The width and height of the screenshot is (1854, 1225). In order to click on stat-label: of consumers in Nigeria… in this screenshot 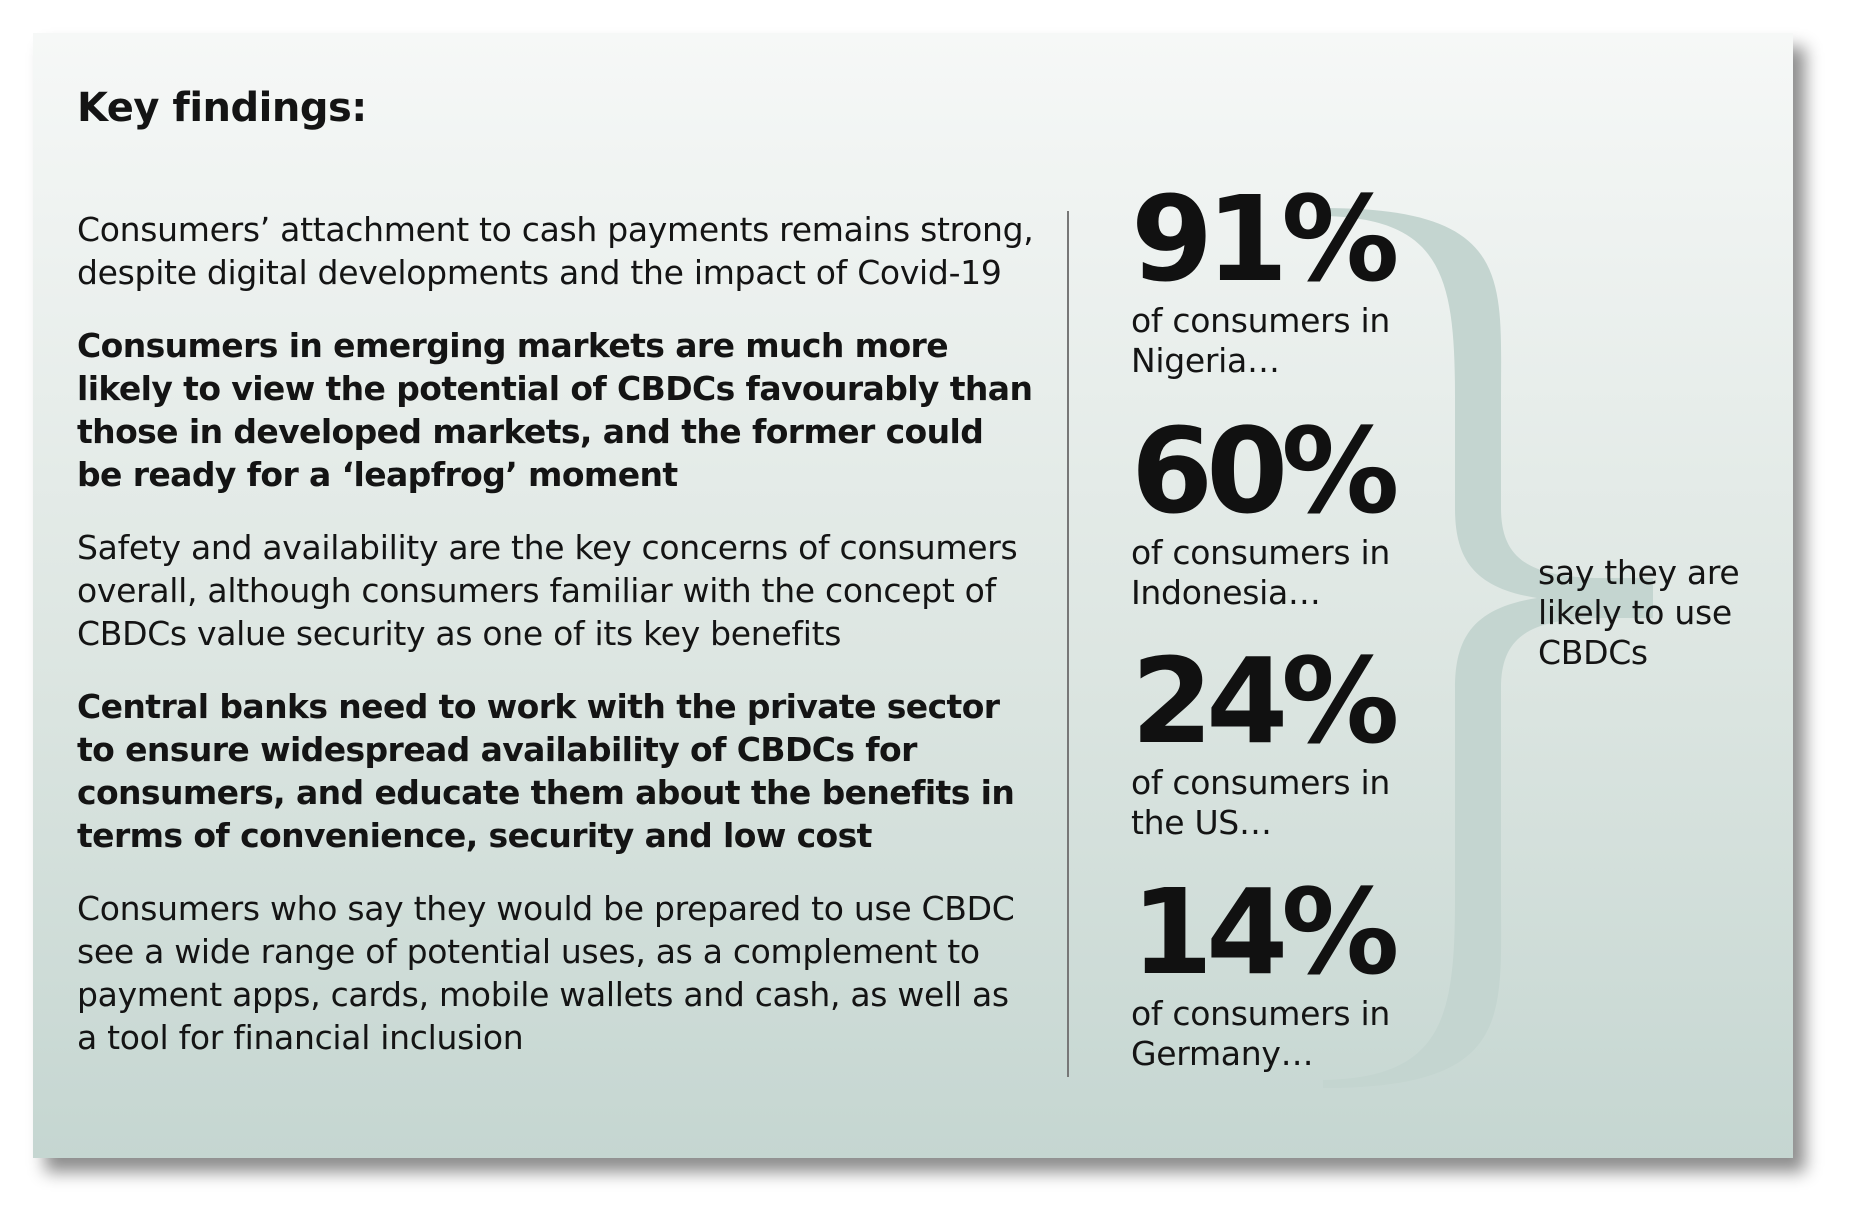, I will do `click(1260, 340)`.